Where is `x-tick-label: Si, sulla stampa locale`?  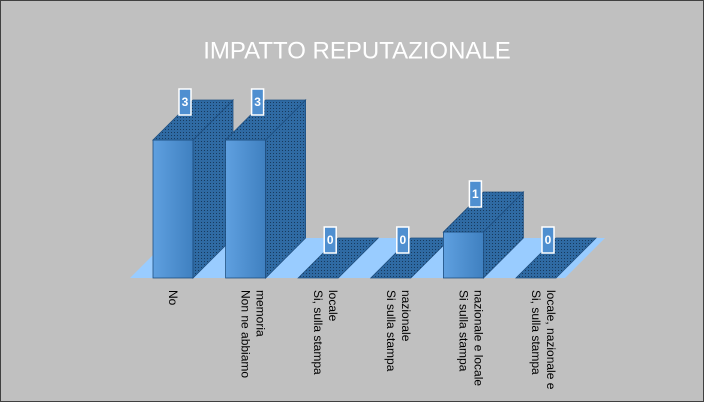
x-tick-label: Si, sulla stampa locale is located at coordinates (326, 332).